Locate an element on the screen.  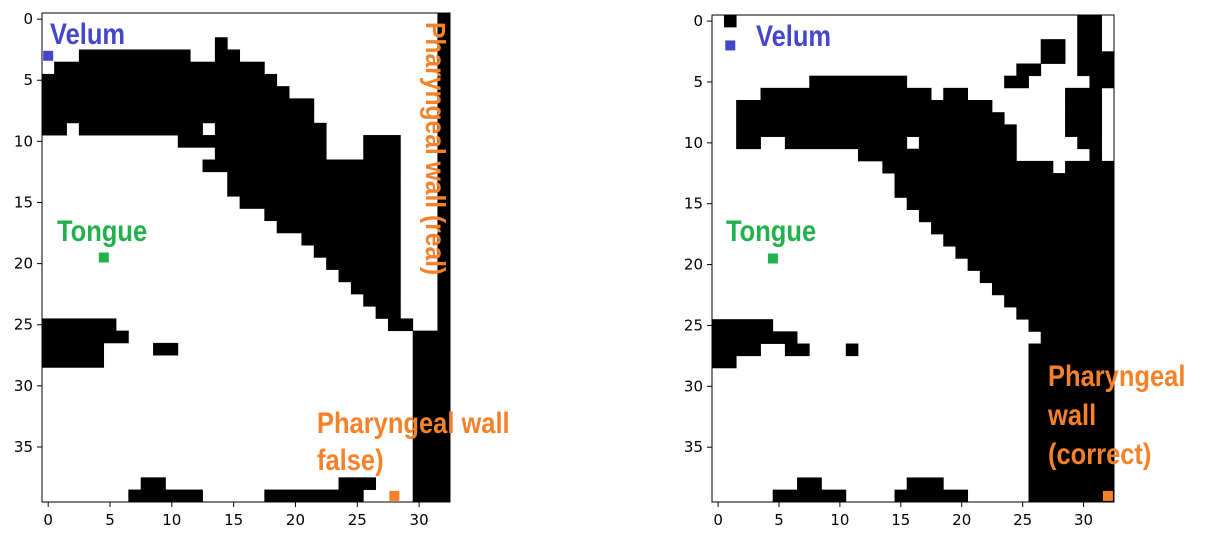
left-marker-pharyngeal-wall-false is located at coordinates (394, 495).